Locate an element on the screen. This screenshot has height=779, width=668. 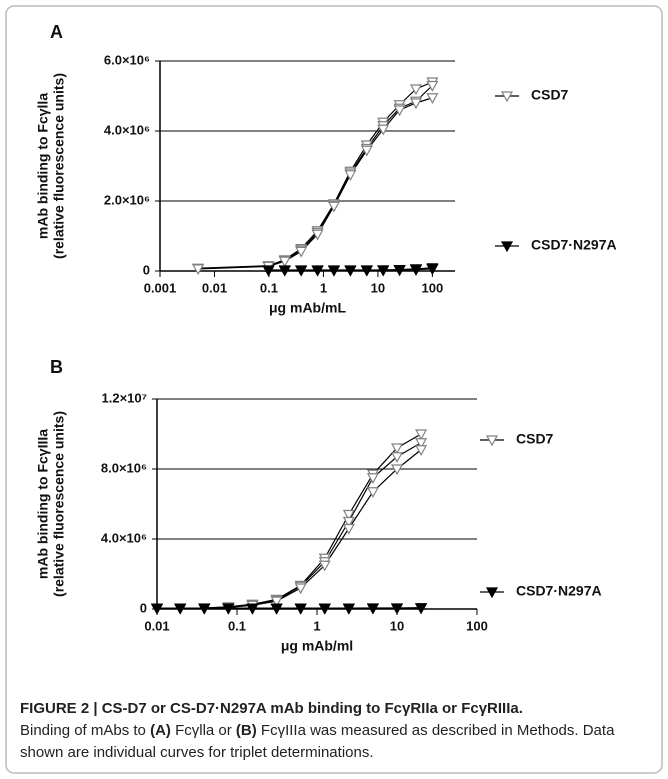
y-tick-label: 1.2×10⁷ is located at coordinates (125, 397).